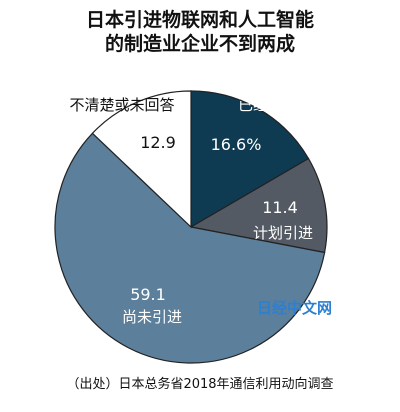 This screenshot has height=412, width=400. I want to click on slice-label-3: 尚未引进, so click(152, 317).